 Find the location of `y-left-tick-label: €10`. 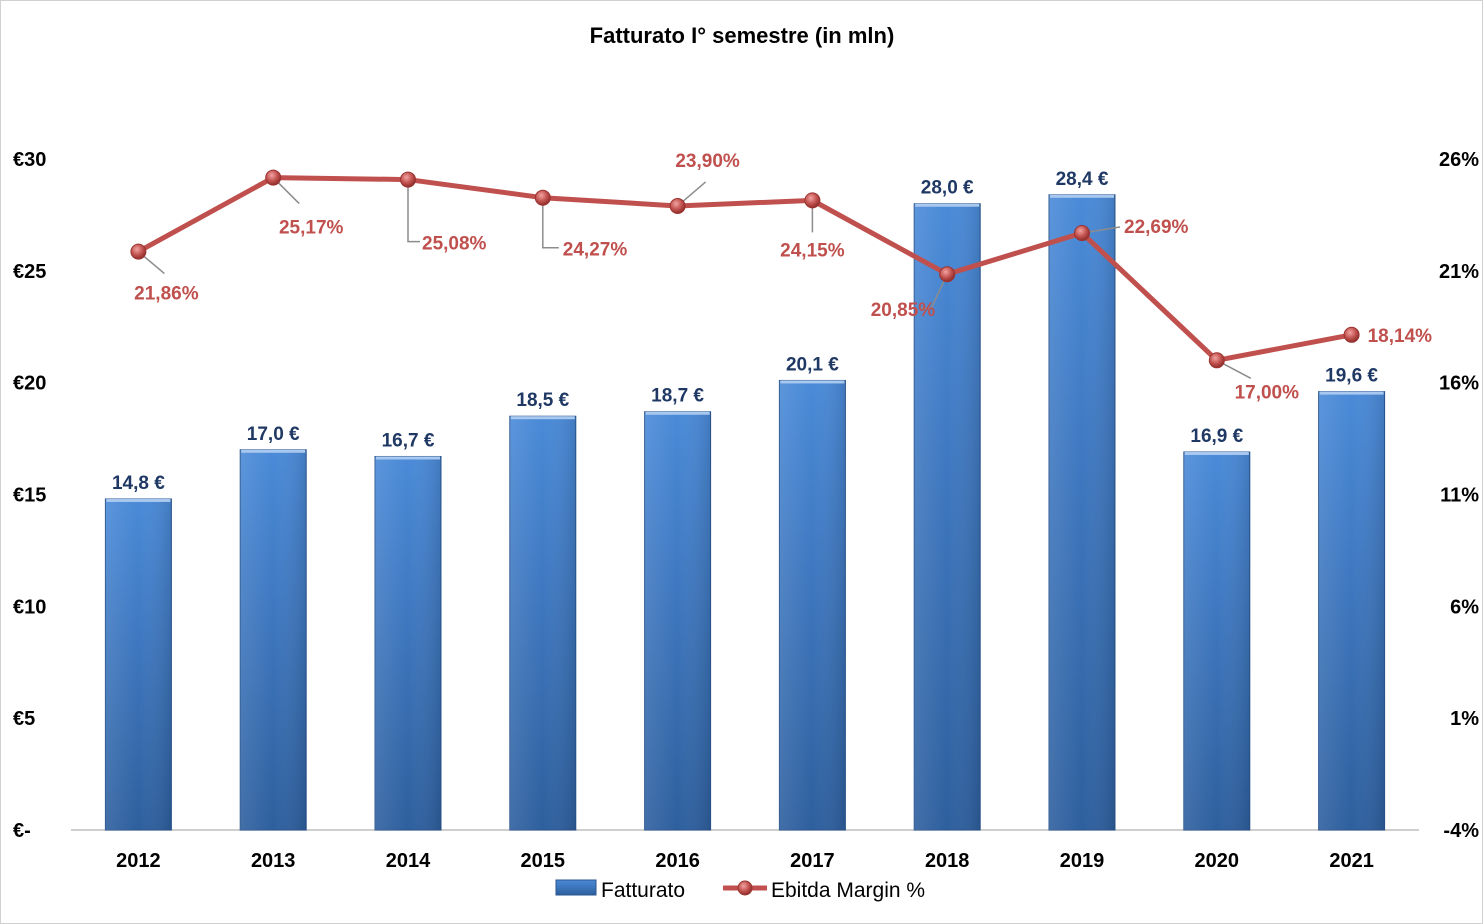

y-left-tick-label: €10 is located at coordinates (29, 607).